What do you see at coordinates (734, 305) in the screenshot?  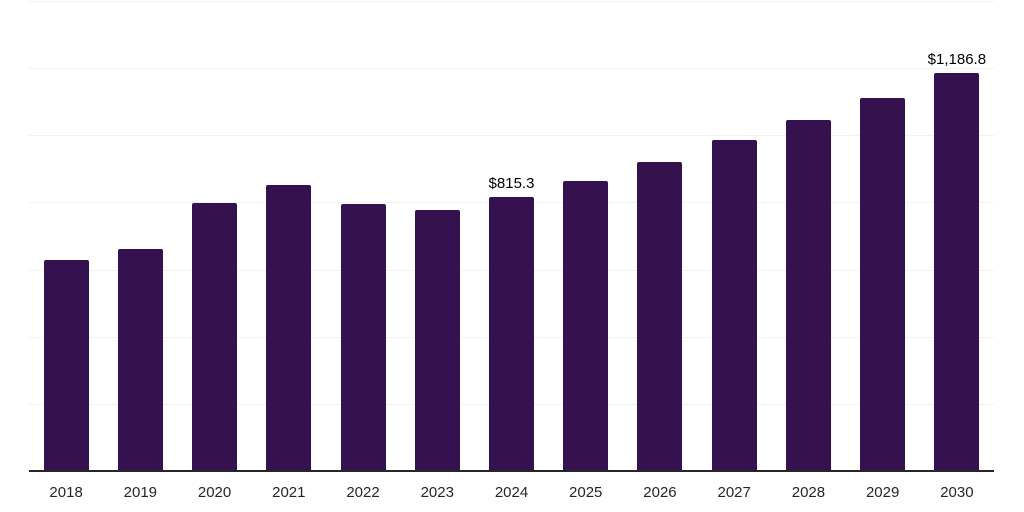 I see `bar-2027` at bounding box center [734, 305].